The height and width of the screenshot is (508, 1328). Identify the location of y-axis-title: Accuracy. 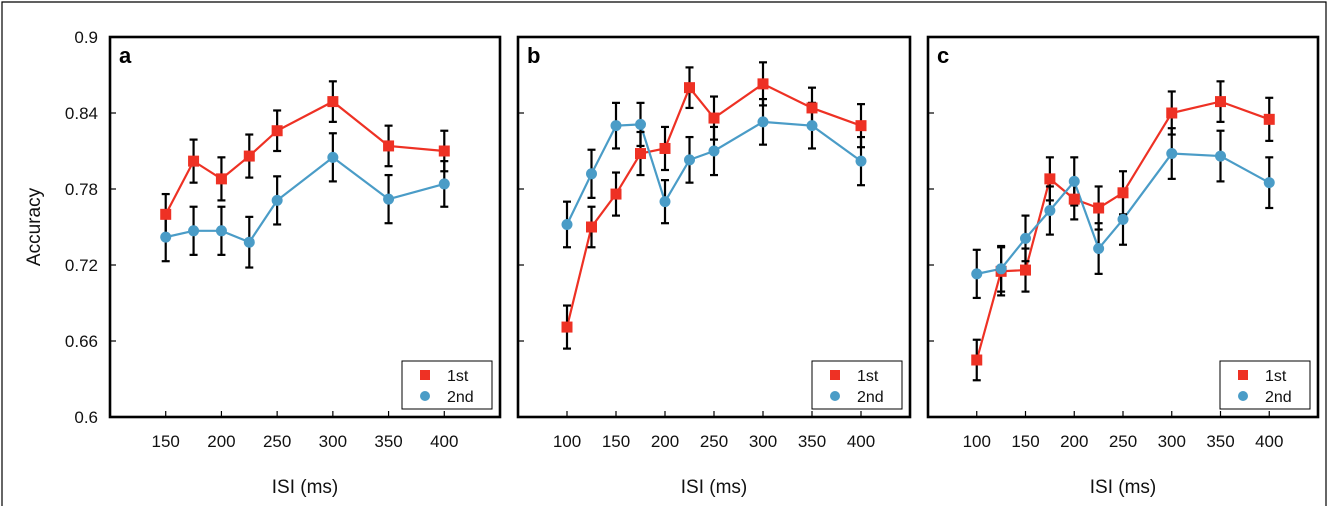
(34, 226).